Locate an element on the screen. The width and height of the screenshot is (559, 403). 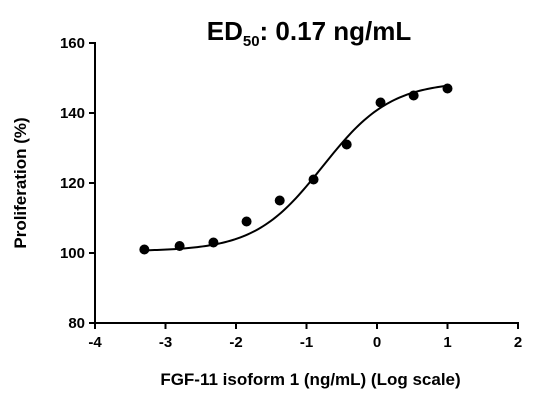
y-tick-label: 100 is located at coordinates (72, 253).